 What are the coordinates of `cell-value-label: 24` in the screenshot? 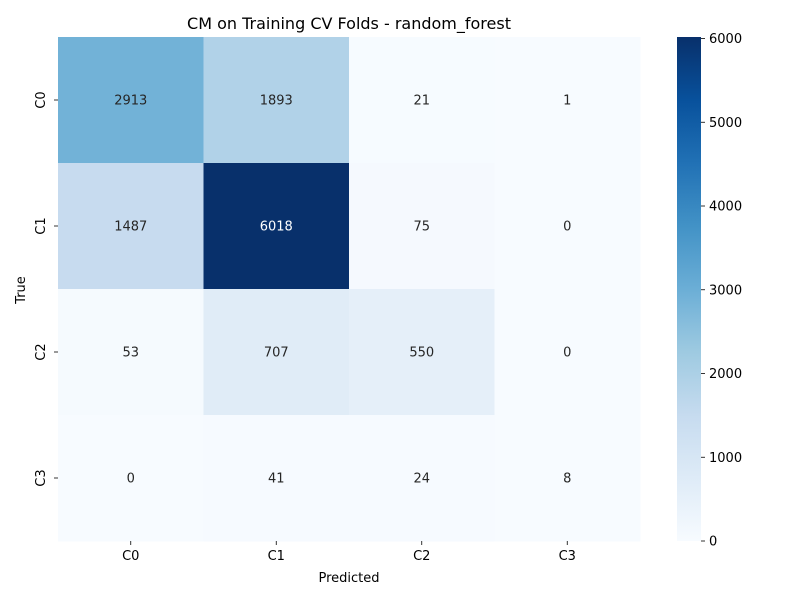 It's located at (421, 479).